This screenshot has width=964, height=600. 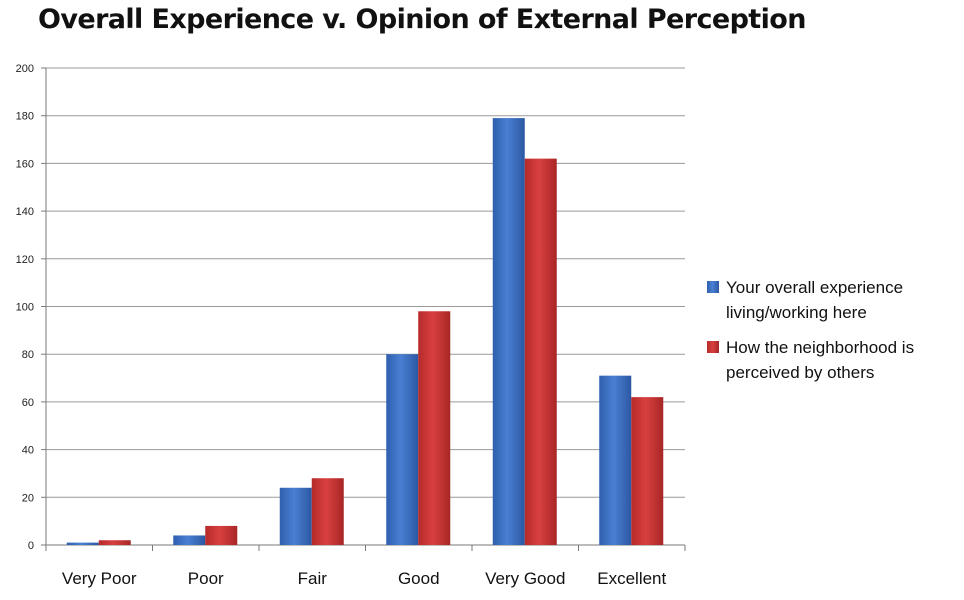 I want to click on y-tick-label: 180, so click(x=25, y=117).